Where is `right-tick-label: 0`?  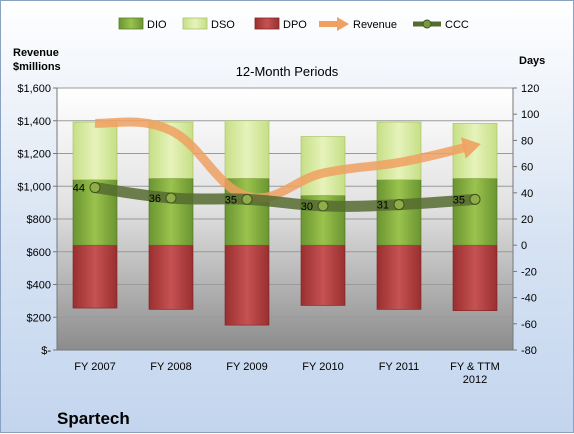
right-tick-label: 0 is located at coordinates (524, 246).